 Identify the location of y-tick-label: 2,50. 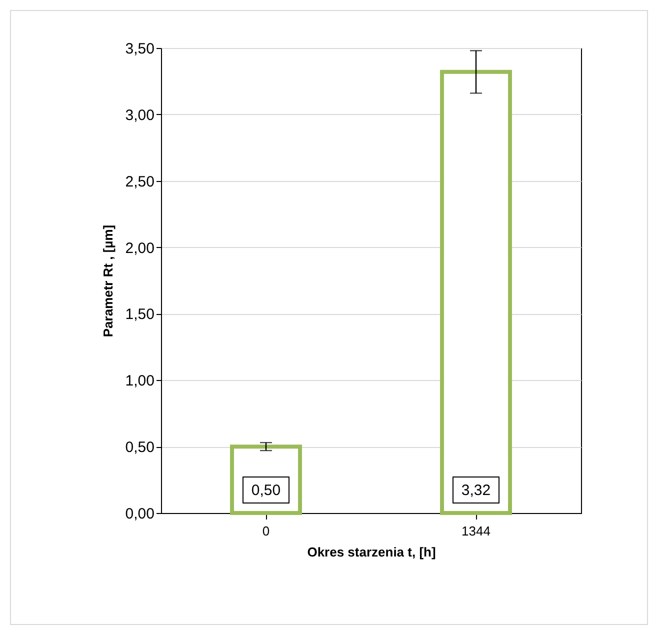
(139, 181).